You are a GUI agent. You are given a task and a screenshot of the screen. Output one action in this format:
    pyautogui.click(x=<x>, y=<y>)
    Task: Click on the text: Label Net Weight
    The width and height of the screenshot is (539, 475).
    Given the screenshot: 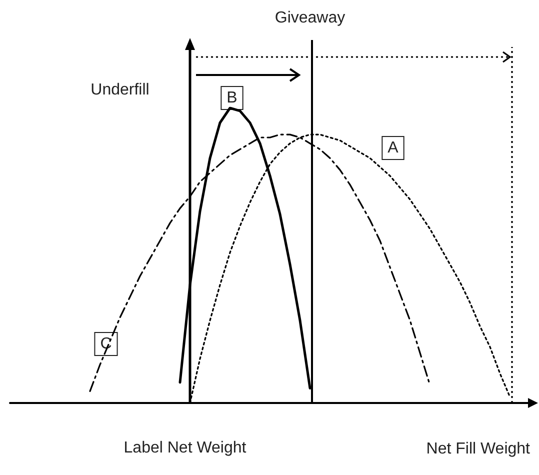 What is the action you would take?
    pyautogui.click(x=185, y=448)
    